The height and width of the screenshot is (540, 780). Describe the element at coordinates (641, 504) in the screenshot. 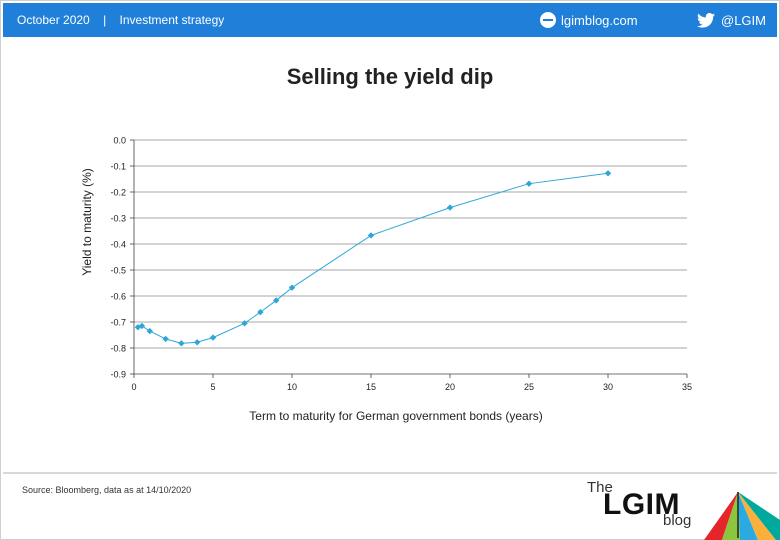

I see `logo-lgim: LGIM` at that location.